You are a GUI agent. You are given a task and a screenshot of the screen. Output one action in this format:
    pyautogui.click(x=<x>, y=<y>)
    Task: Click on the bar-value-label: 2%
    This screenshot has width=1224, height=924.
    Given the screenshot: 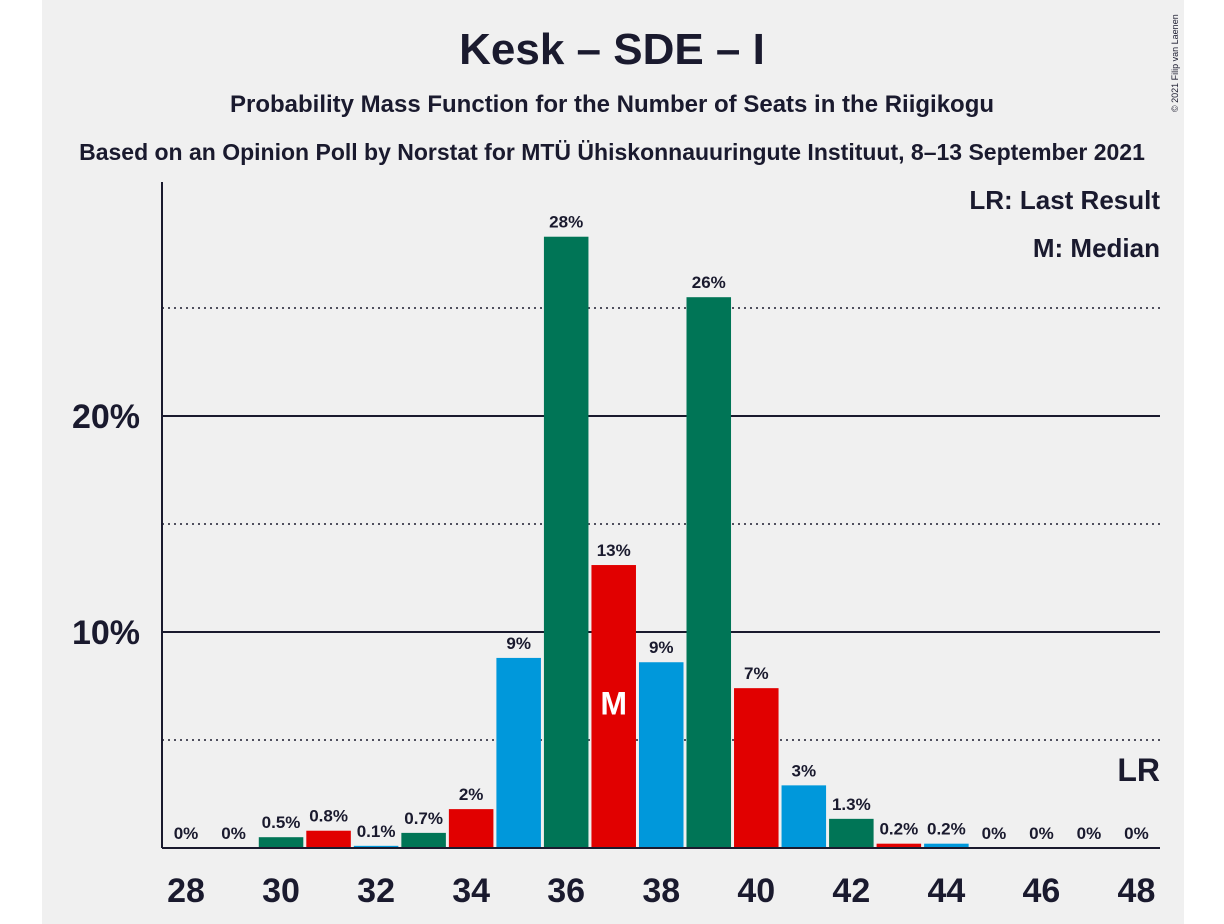 What is the action you would take?
    pyautogui.click(x=471, y=794)
    